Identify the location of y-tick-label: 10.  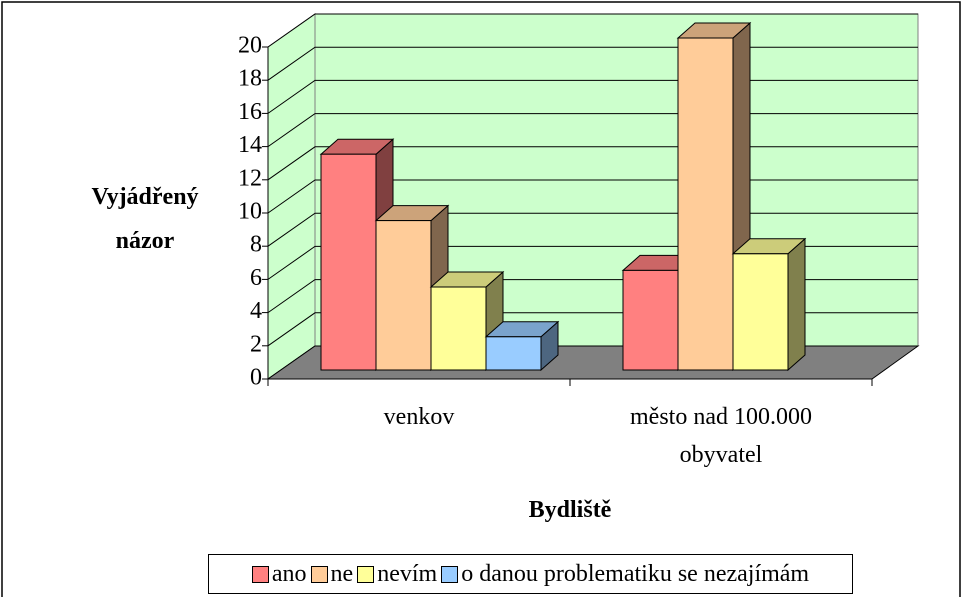
(250, 212).